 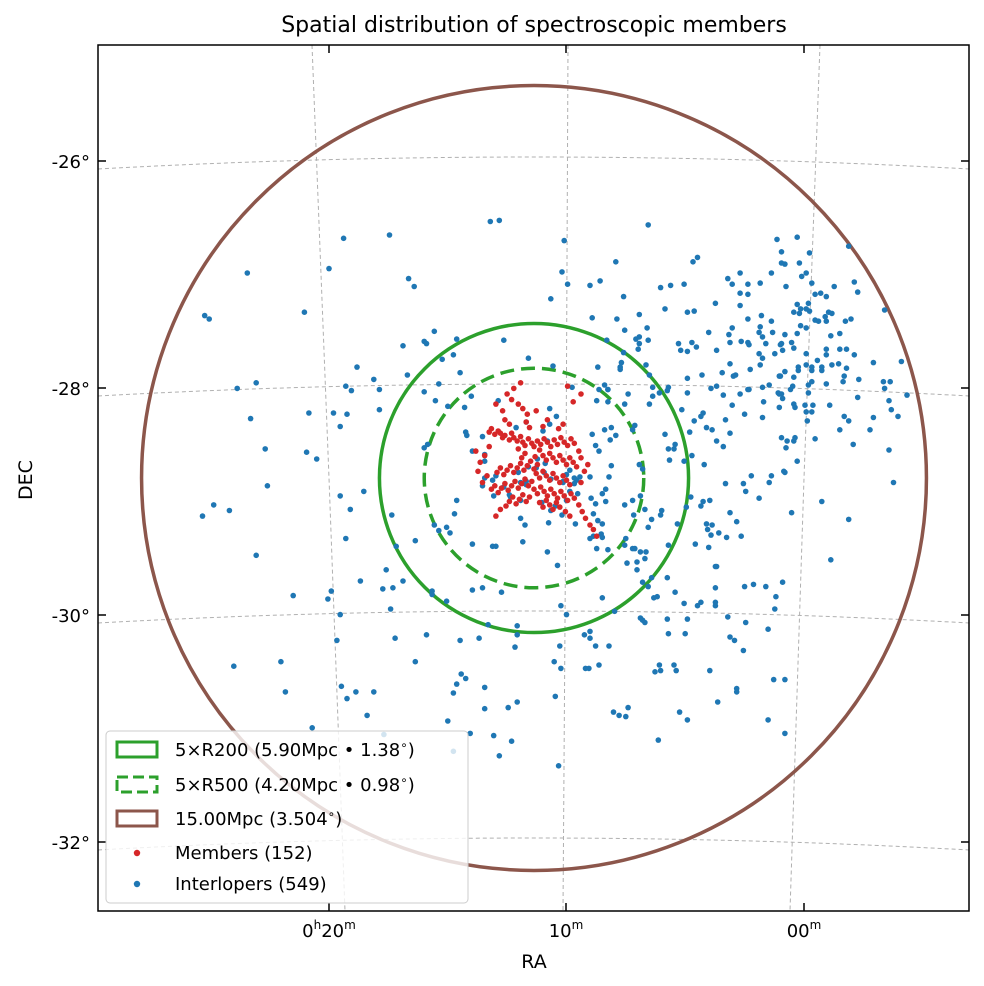 What do you see at coordinates (565, 478) in the screenshot?
I see `grid-line-ra` at bounding box center [565, 478].